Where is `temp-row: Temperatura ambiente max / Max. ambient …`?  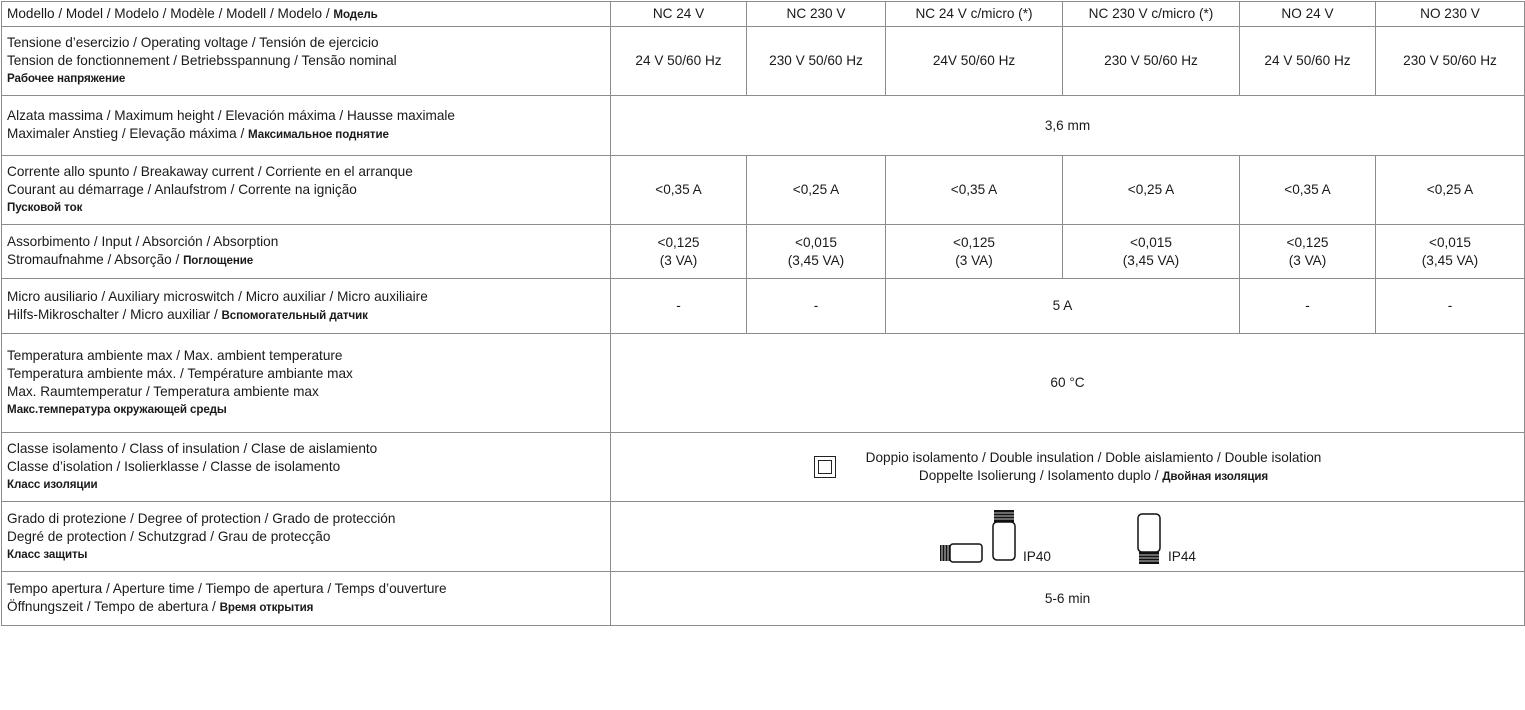 temp-row: Temperatura ambiente max / Max. ambient … is located at coordinates (763, 383).